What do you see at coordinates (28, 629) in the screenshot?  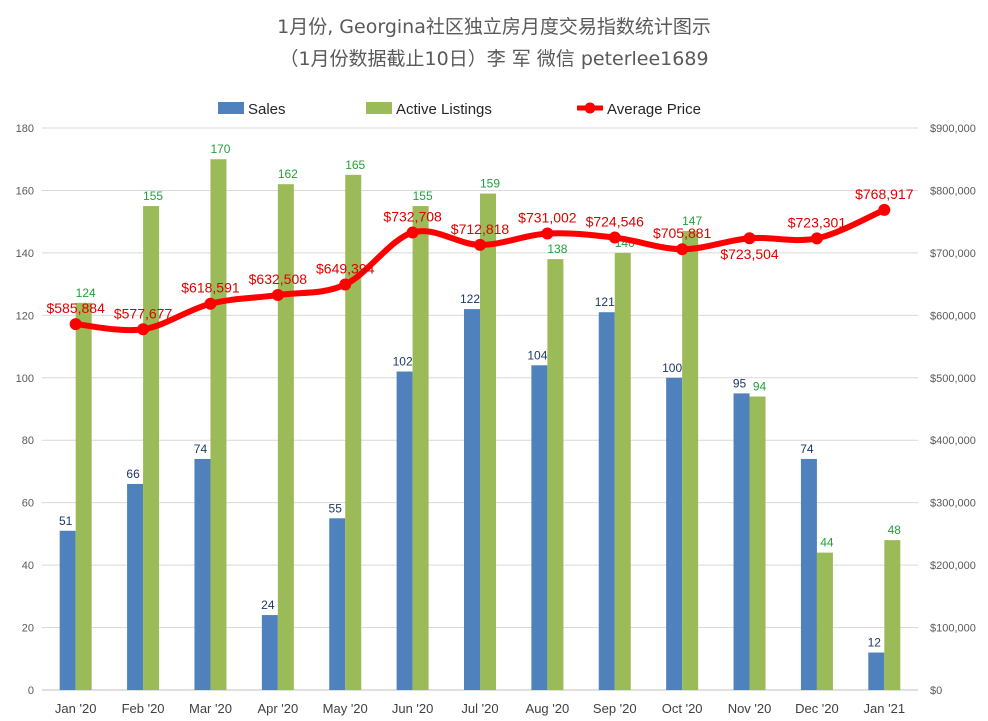 I see `left-axis-tick-label: 20` at bounding box center [28, 629].